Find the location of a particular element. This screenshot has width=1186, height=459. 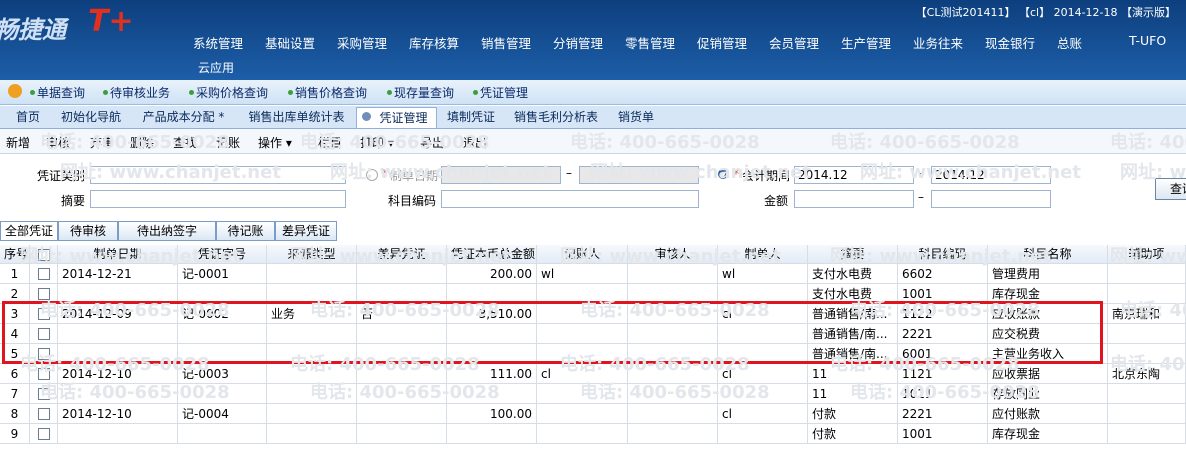

quick-link: 凭证管理 is located at coordinates (504, 93).